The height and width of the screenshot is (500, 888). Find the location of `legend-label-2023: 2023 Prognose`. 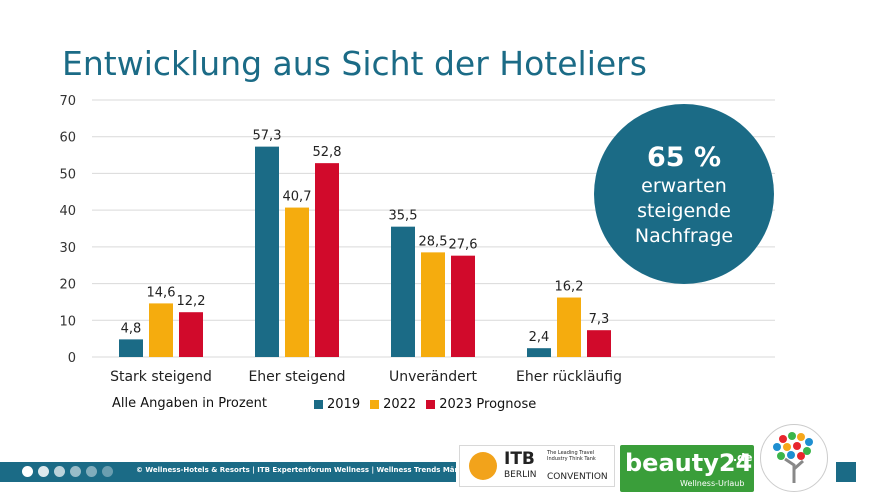

legend-label-2023: 2023 Prognose is located at coordinates (488, 404).